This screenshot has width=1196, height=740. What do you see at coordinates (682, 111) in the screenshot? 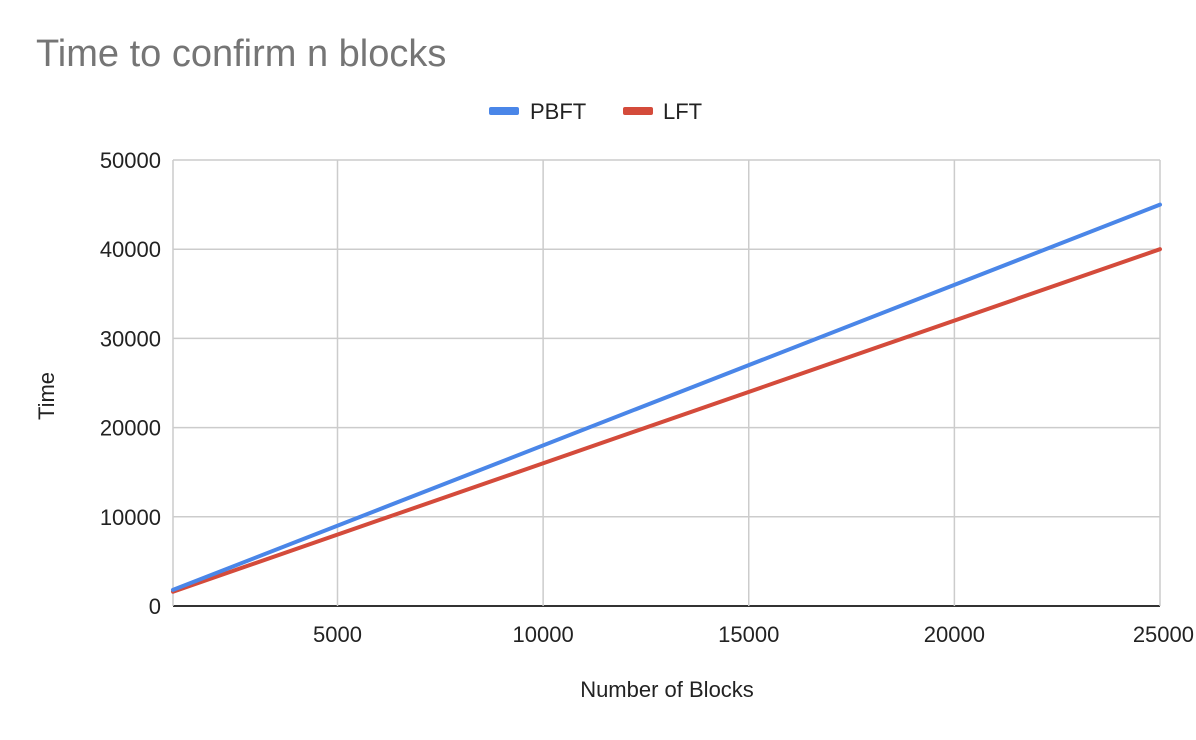
I see `legend-label-lft: LFT` at bounding box center [682, 111].